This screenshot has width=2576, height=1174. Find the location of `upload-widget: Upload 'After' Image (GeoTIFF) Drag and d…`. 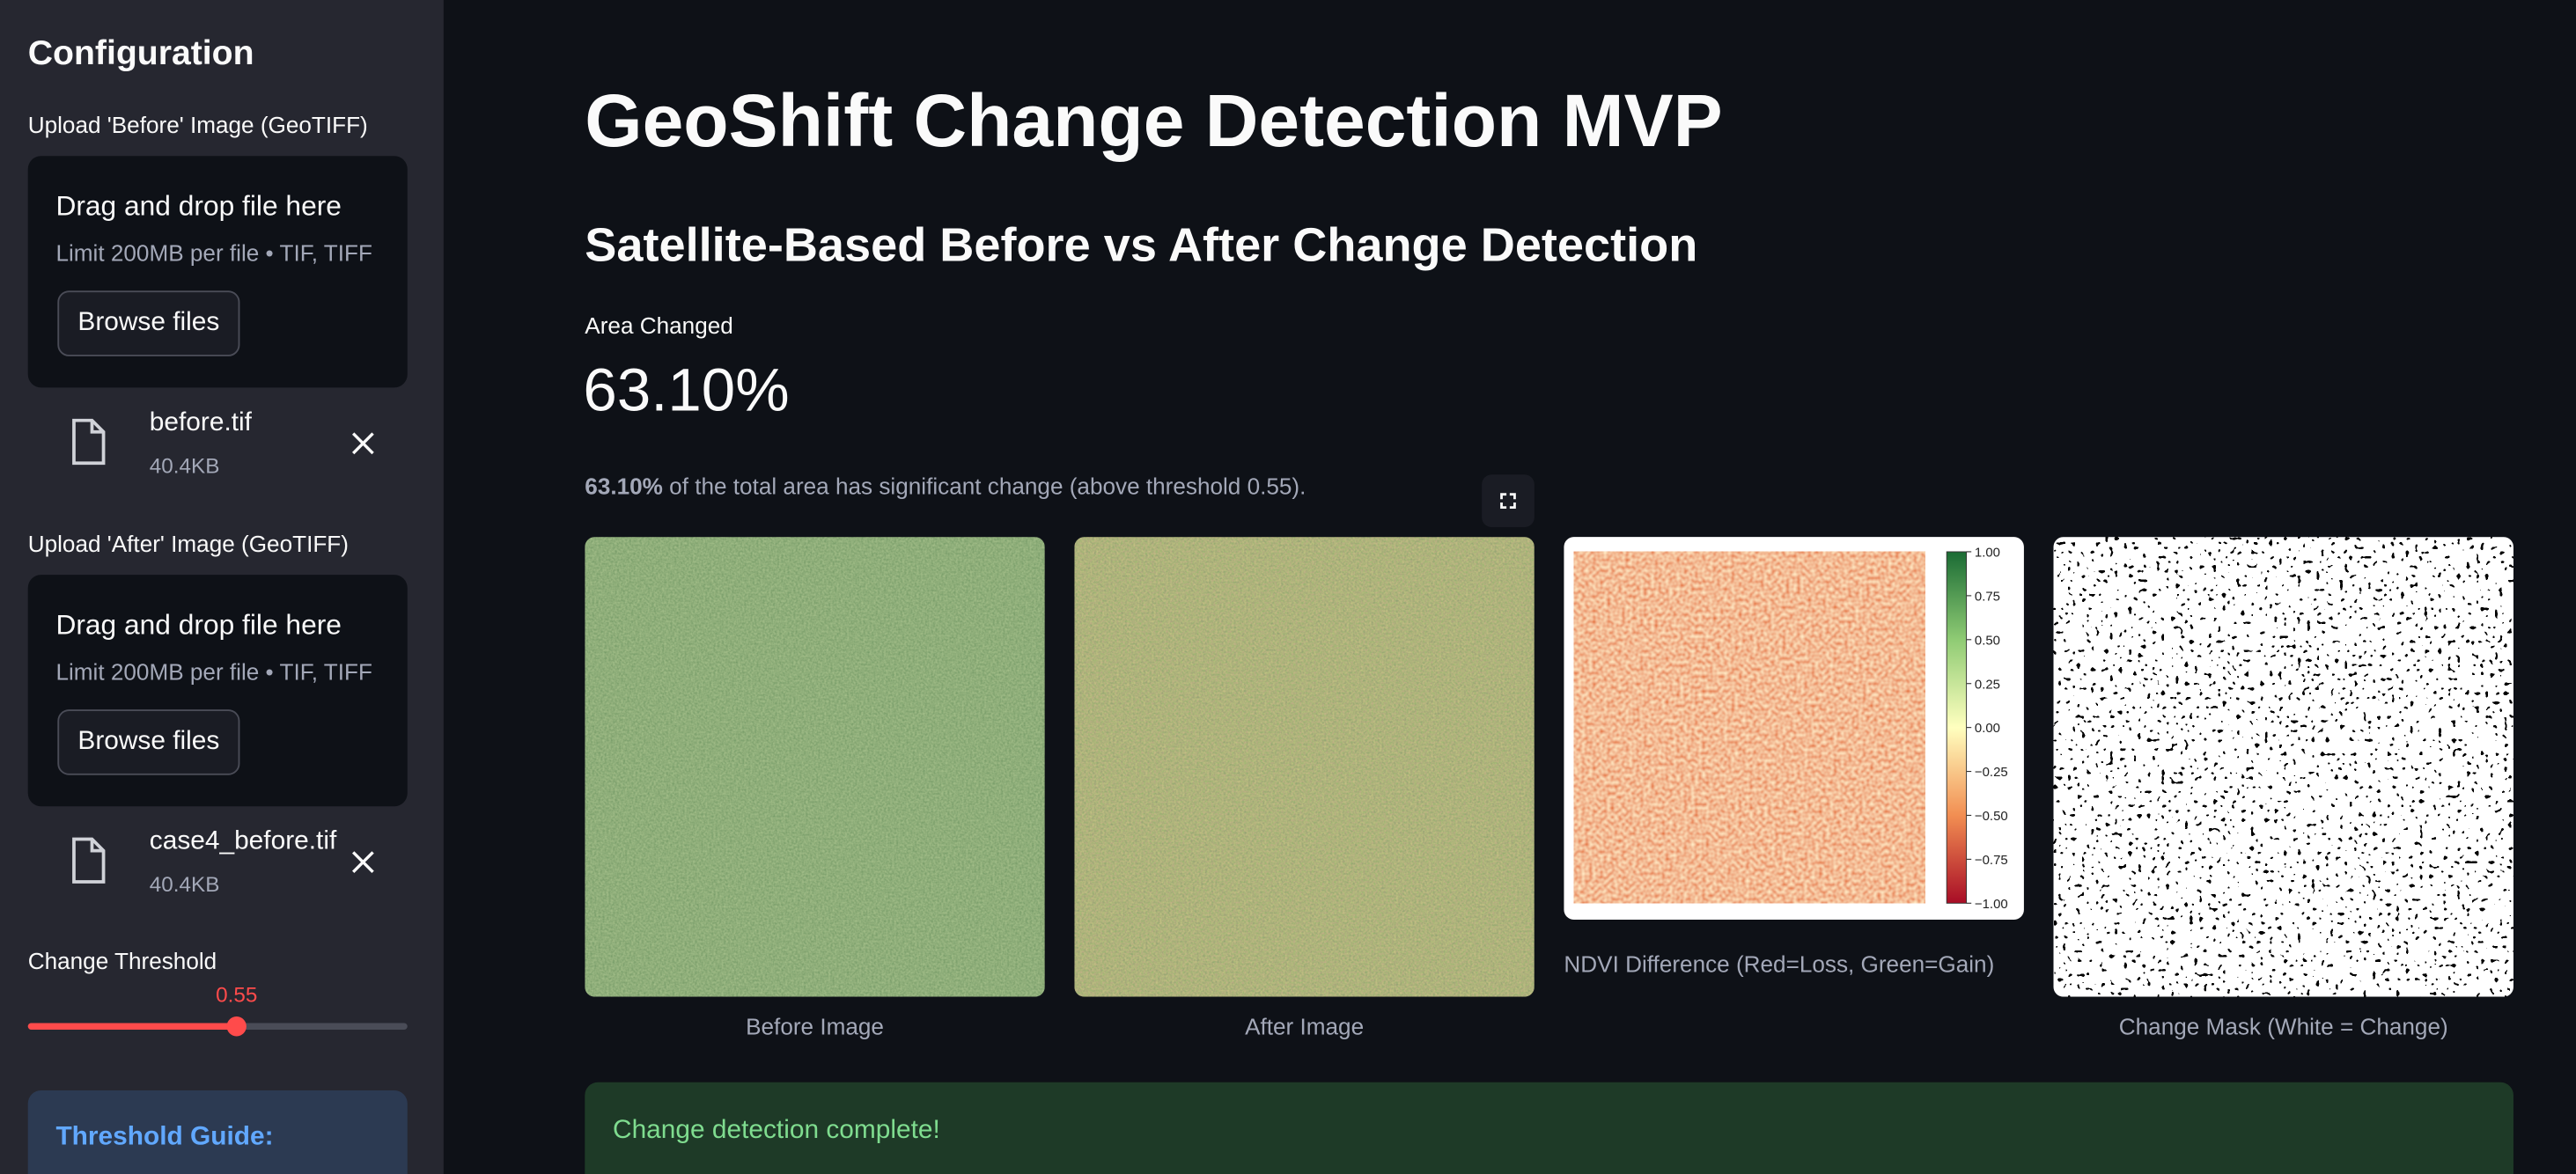

upload-widget: Upload 'After' Image (GeoTIFF) Drag and d… is located at coordinates (222, 658).